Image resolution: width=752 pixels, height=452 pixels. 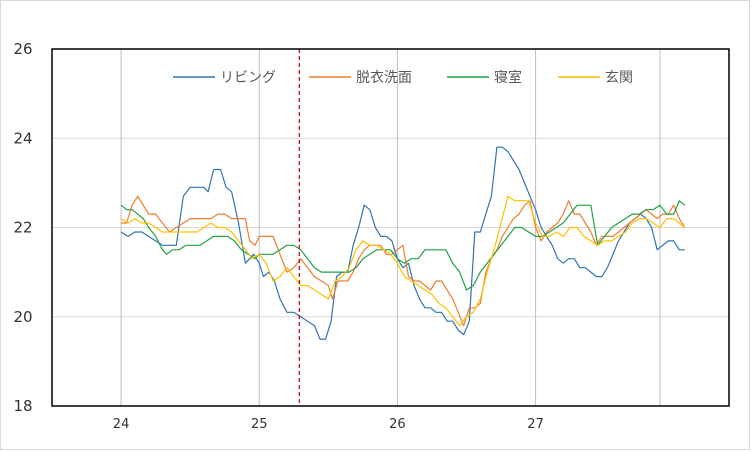 What do you see at coordinates (508, 77) in the screenshot?
I see `legend-label-3: 寝室` at bounding box center [508, 77].